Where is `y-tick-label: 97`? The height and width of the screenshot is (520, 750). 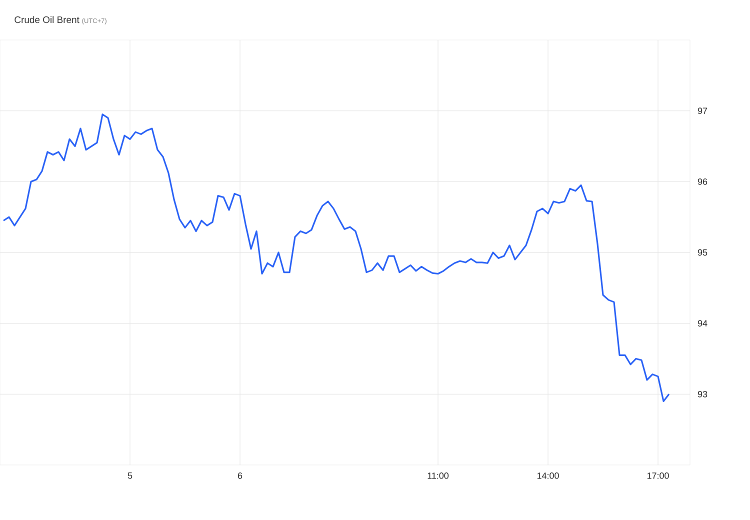 y-tick-label: 97 is located at coordinates (703, 111).